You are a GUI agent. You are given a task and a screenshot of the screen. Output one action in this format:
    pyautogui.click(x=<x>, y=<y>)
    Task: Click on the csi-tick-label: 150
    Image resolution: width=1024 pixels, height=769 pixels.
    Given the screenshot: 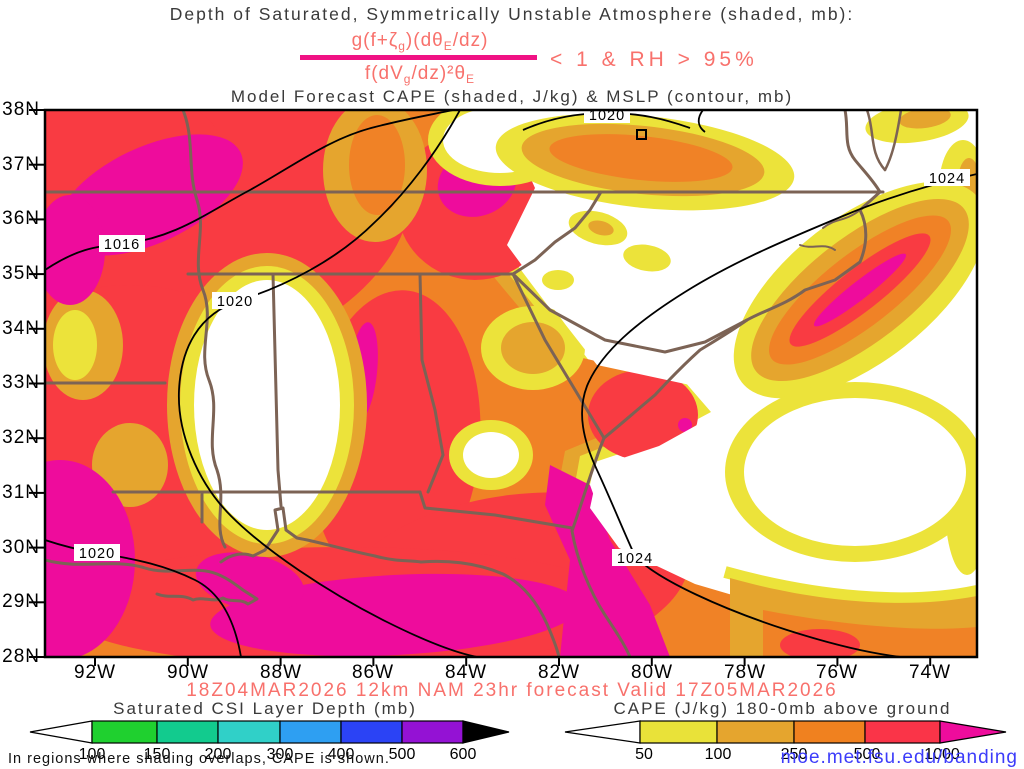 What is the action you would take?
    pyautogui.click(x=157, y=754)
    